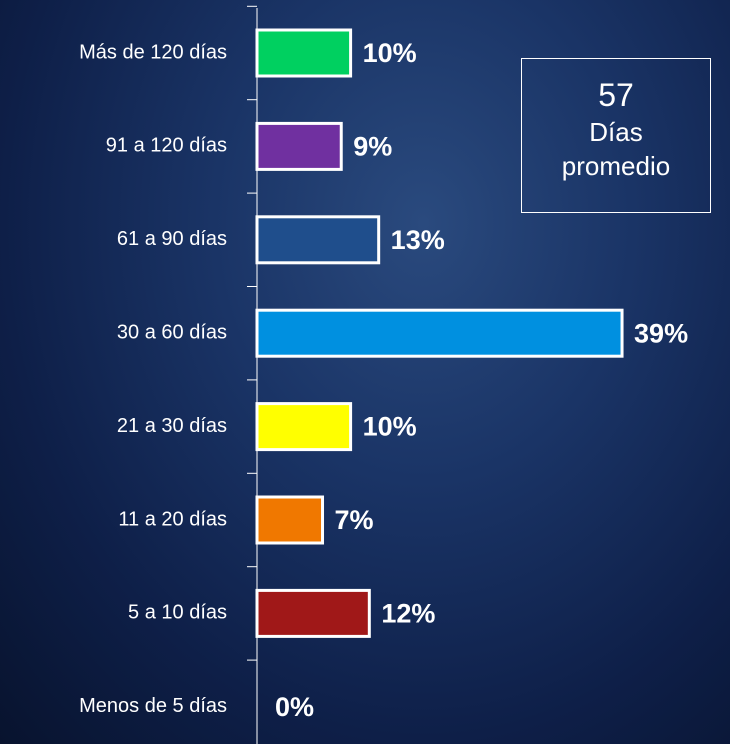 This screenshot has height=744, width=730. What do you see at coordinates (172, 332) in the screenshot?
I see `y-tick-label: 30 a 60 días` at bounding box center [172, 332].